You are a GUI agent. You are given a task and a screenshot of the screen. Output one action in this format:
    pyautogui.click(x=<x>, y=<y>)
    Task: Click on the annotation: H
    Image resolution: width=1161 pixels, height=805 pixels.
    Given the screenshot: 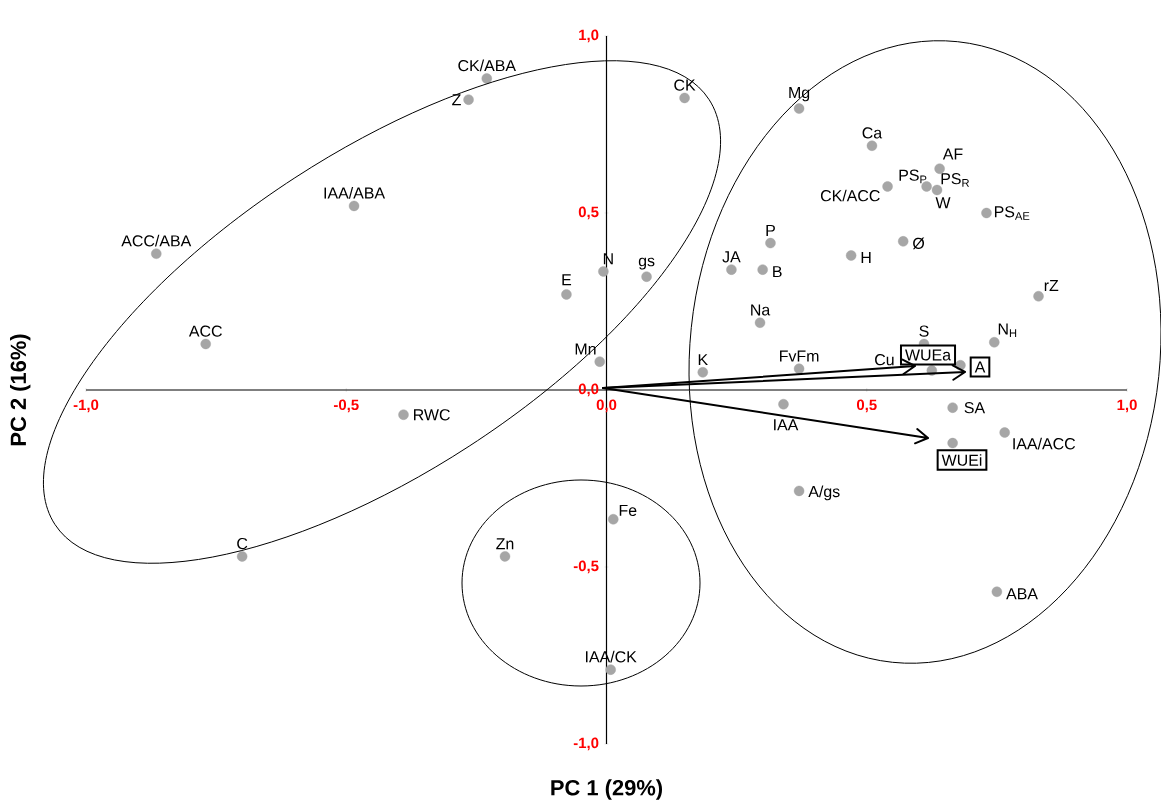 What is the action you would take?
    pyautogui.click(x=866, y=257)
    